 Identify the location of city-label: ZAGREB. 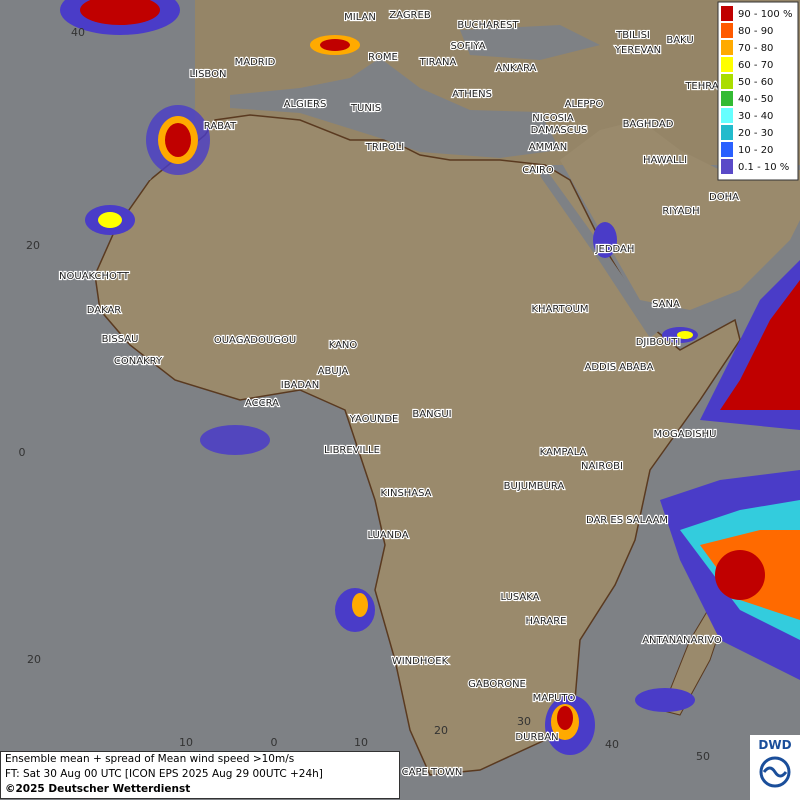
(410, 15).